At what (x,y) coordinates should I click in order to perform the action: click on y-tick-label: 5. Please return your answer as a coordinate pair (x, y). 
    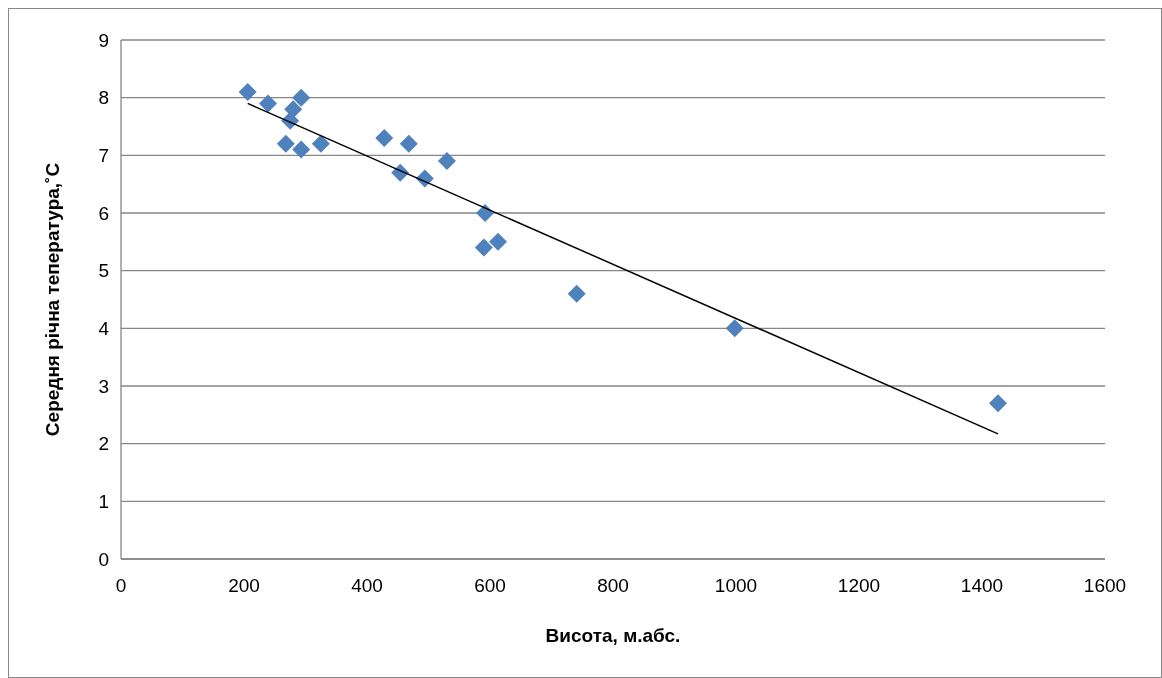
    Looking at the image, I should click on (103, 271).